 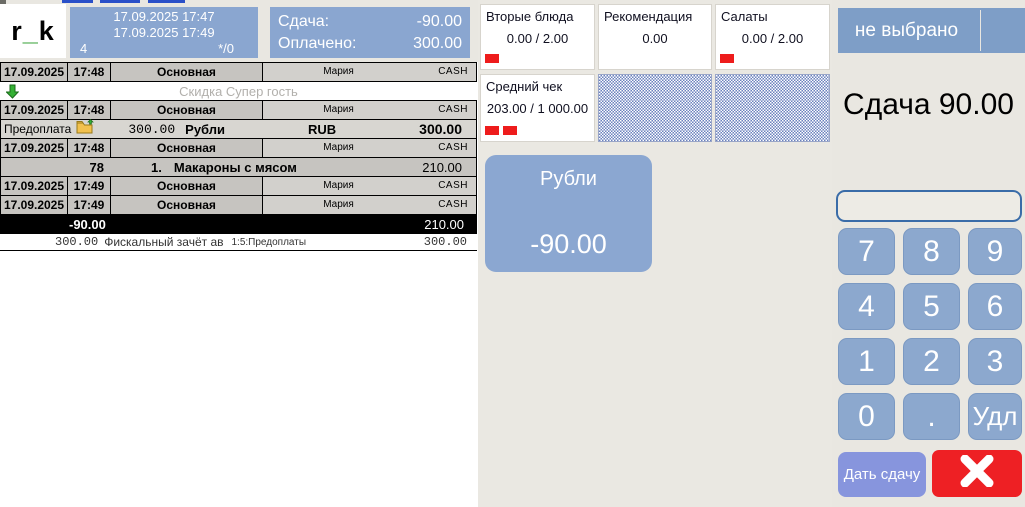 What do you see at coordinates (995, 361) in the screenshot?
I see `numpad-key-3: 3` at bounding box center [995, 361].